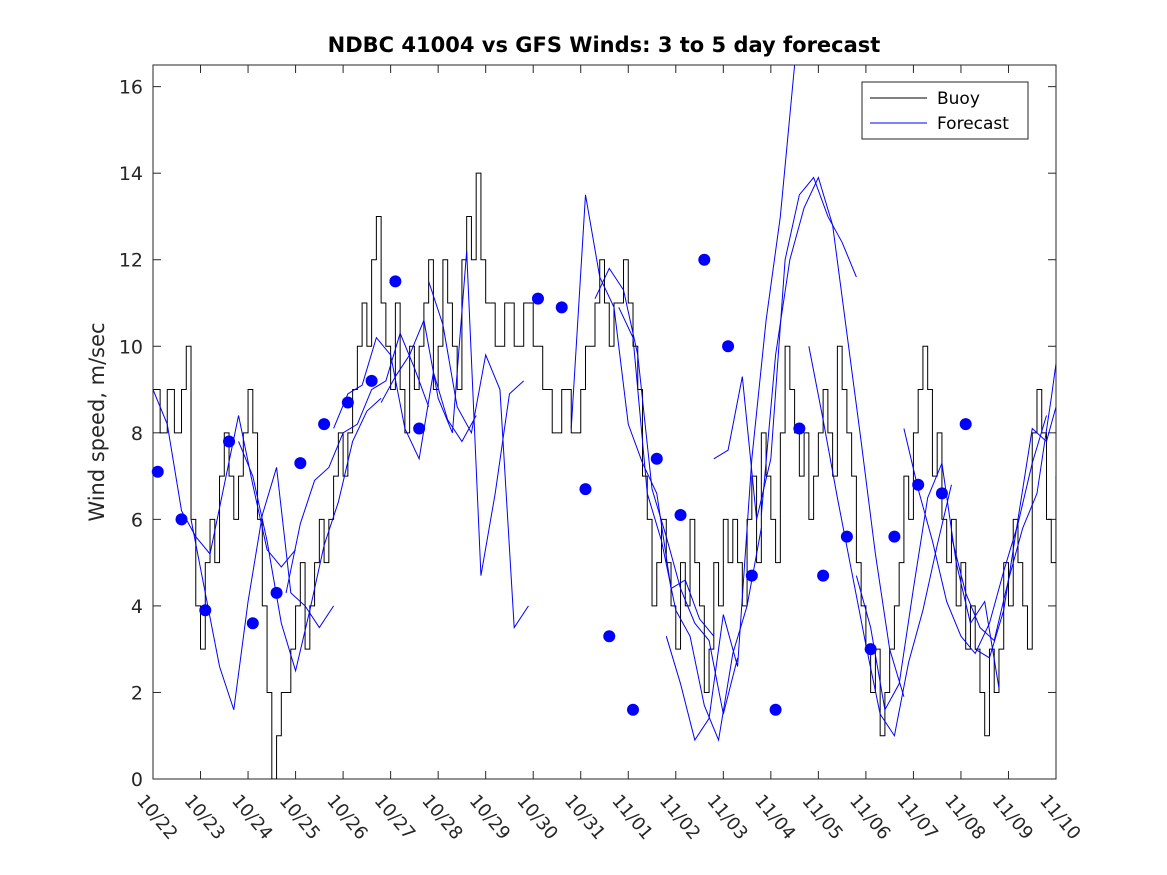 The width and height of the screenshot is (1167, 875). What do you see at coordinates (131, 261) in the screenshot?
I see `y-tick-label: 12` at bounding box center [131, 261].